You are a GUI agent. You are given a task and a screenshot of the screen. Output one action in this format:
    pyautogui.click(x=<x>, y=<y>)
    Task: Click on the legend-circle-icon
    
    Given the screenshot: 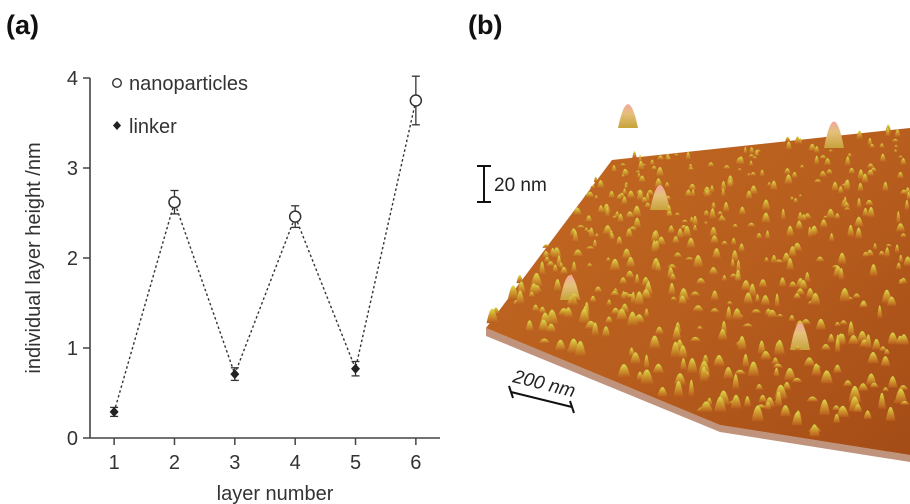 What is the action you would take?
    pyautogui.click(x=116, y=82)
    